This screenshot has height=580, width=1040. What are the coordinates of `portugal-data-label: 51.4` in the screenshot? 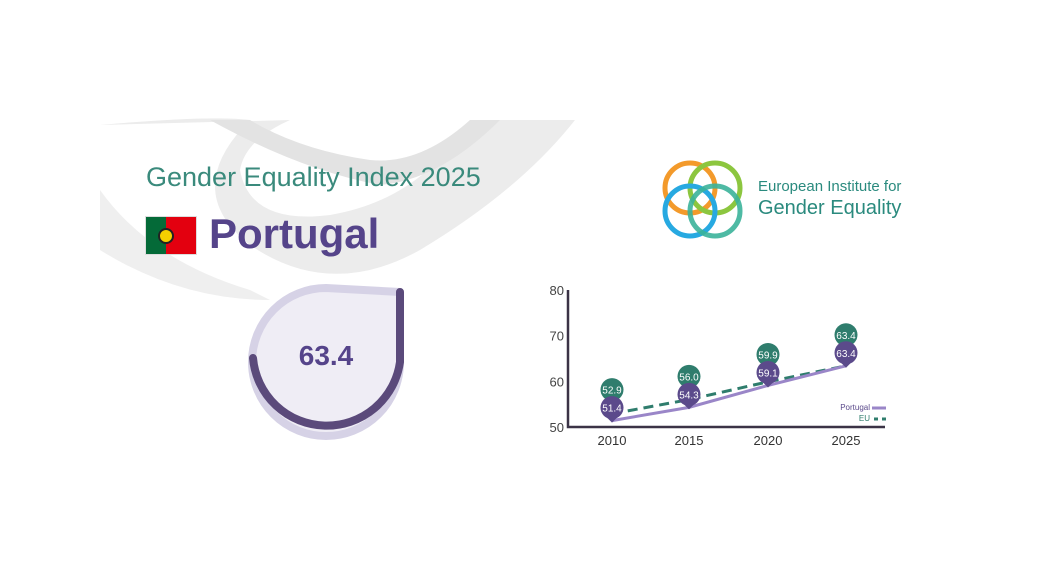 It's located at (612, 409).